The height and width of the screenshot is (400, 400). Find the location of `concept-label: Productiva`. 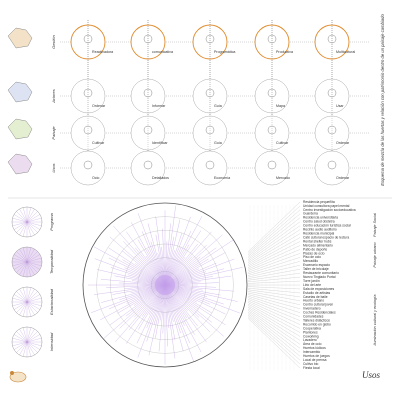

concept-label: Productiva is located at coordinates (284, 52).